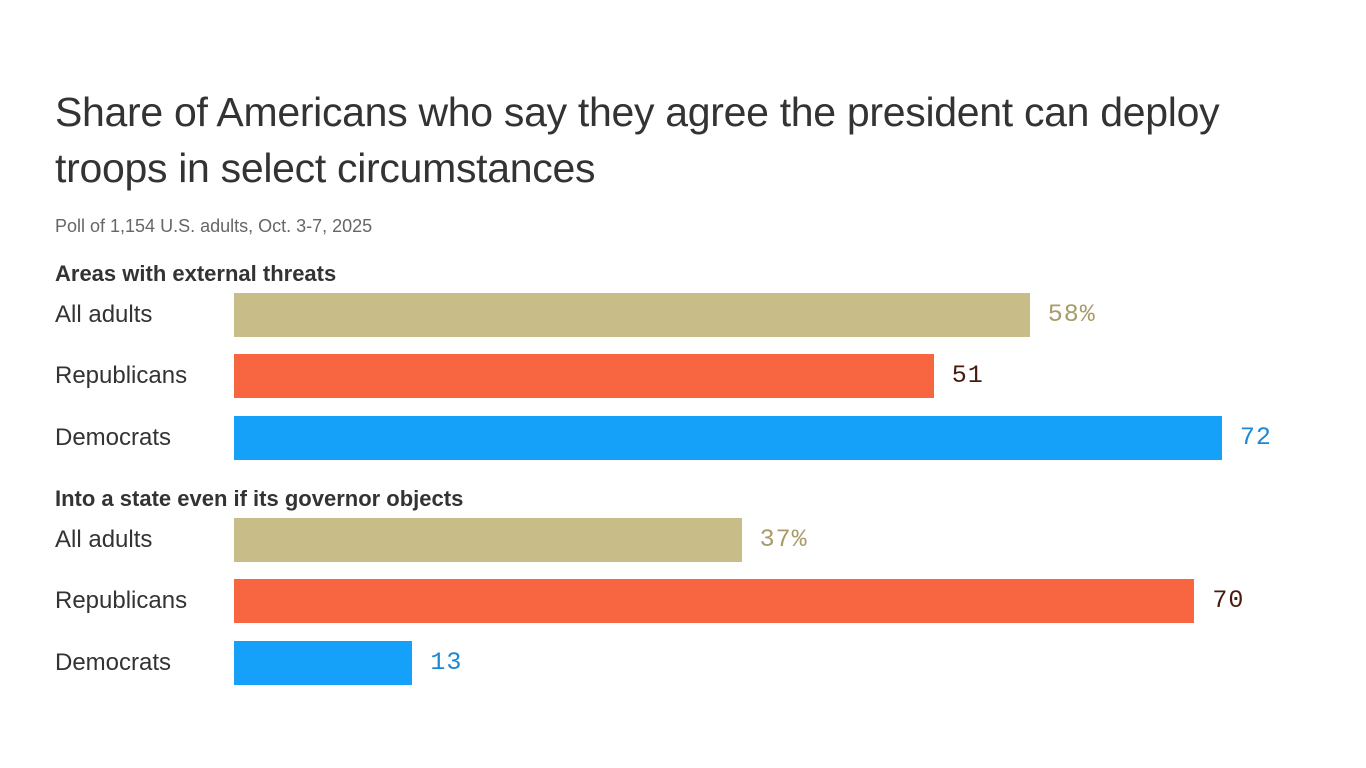 Image resolution: width=1366 pixels, height=768 pixels. What do you see at coordinates (446, 662) in the screenshot?
I see `data-label: 13` at bounding box center [446, 662].